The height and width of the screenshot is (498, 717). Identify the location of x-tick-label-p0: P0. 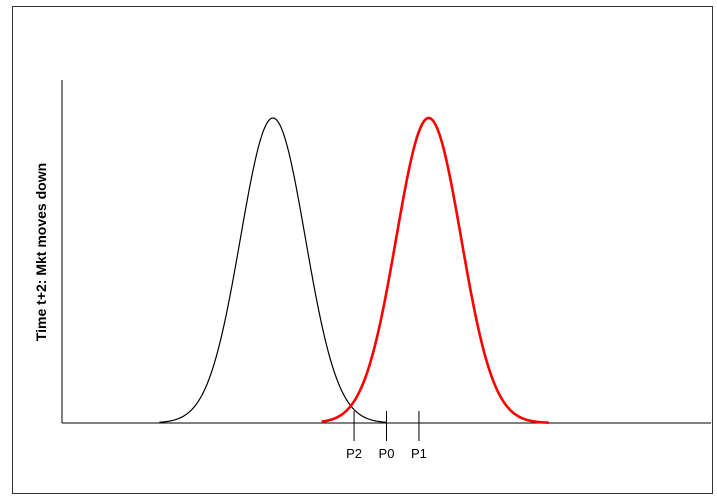
(387, 453).